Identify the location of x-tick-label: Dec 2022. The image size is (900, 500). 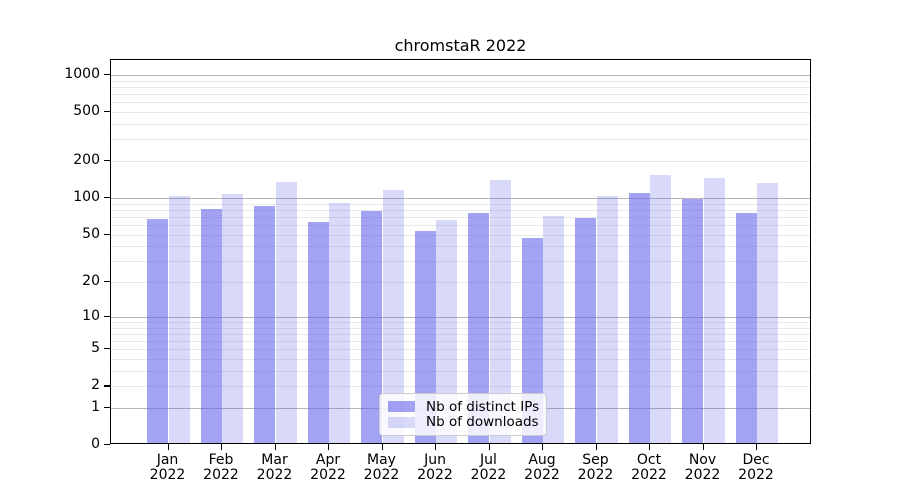
(756, 468).